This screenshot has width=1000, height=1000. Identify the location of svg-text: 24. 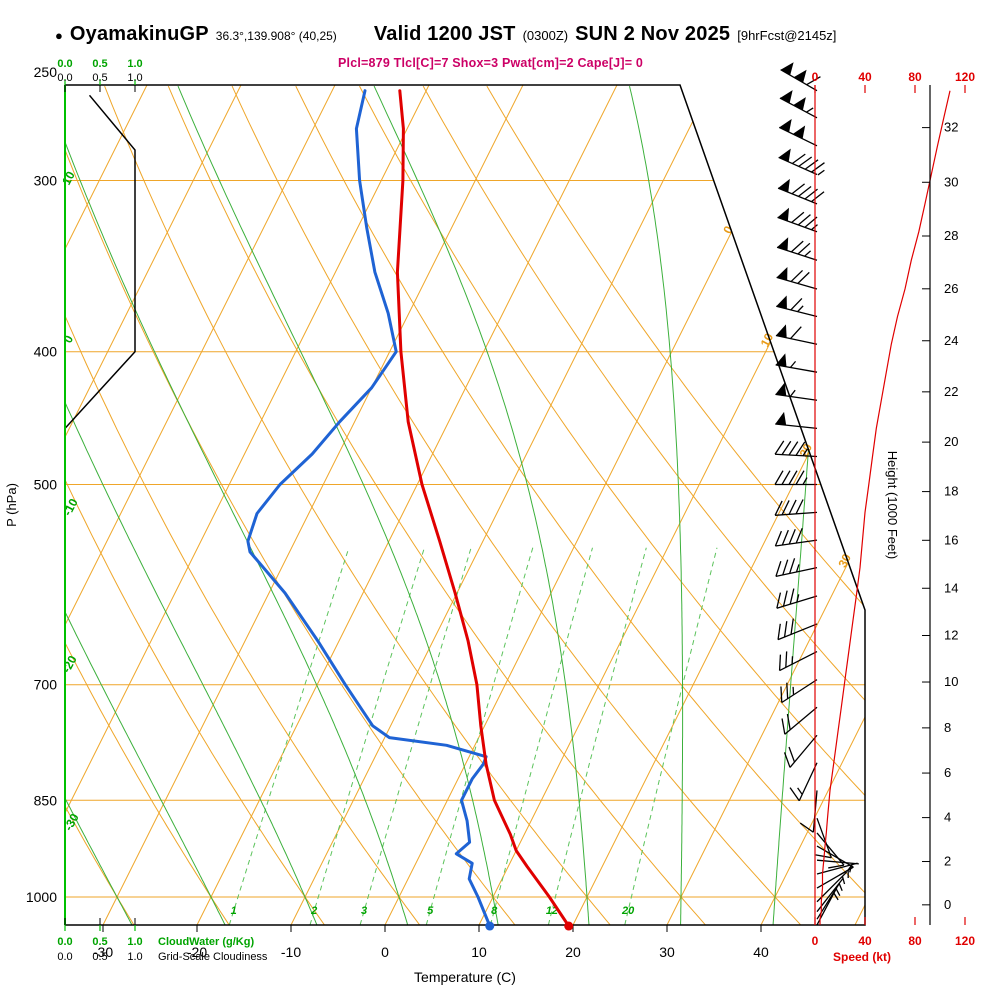
(951, 340).